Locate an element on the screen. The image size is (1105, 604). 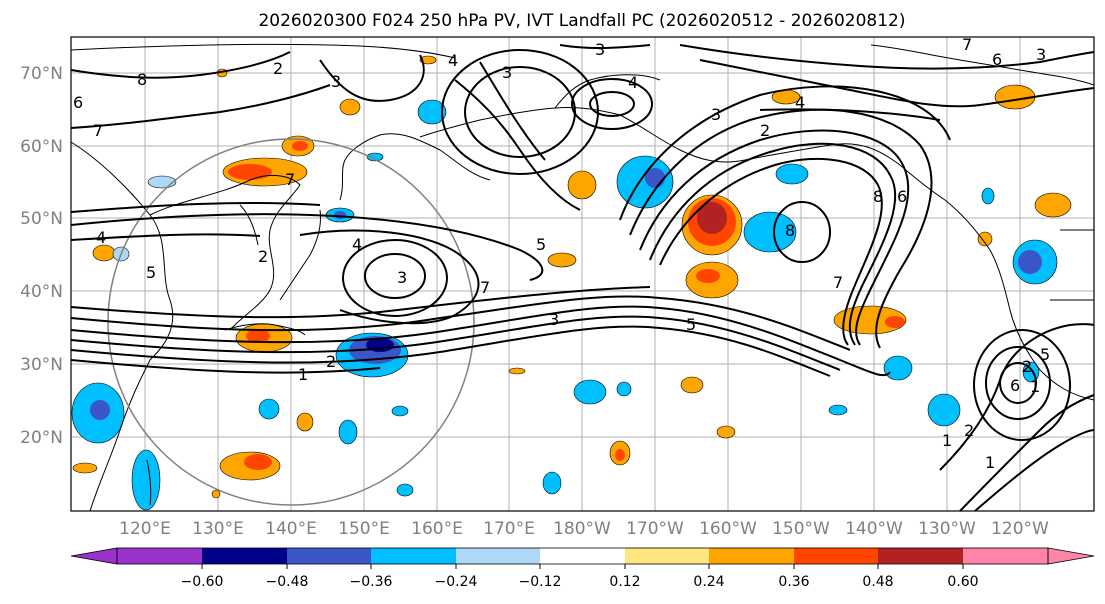
colorbar-over-extend is located at coordinates (1071, 556).